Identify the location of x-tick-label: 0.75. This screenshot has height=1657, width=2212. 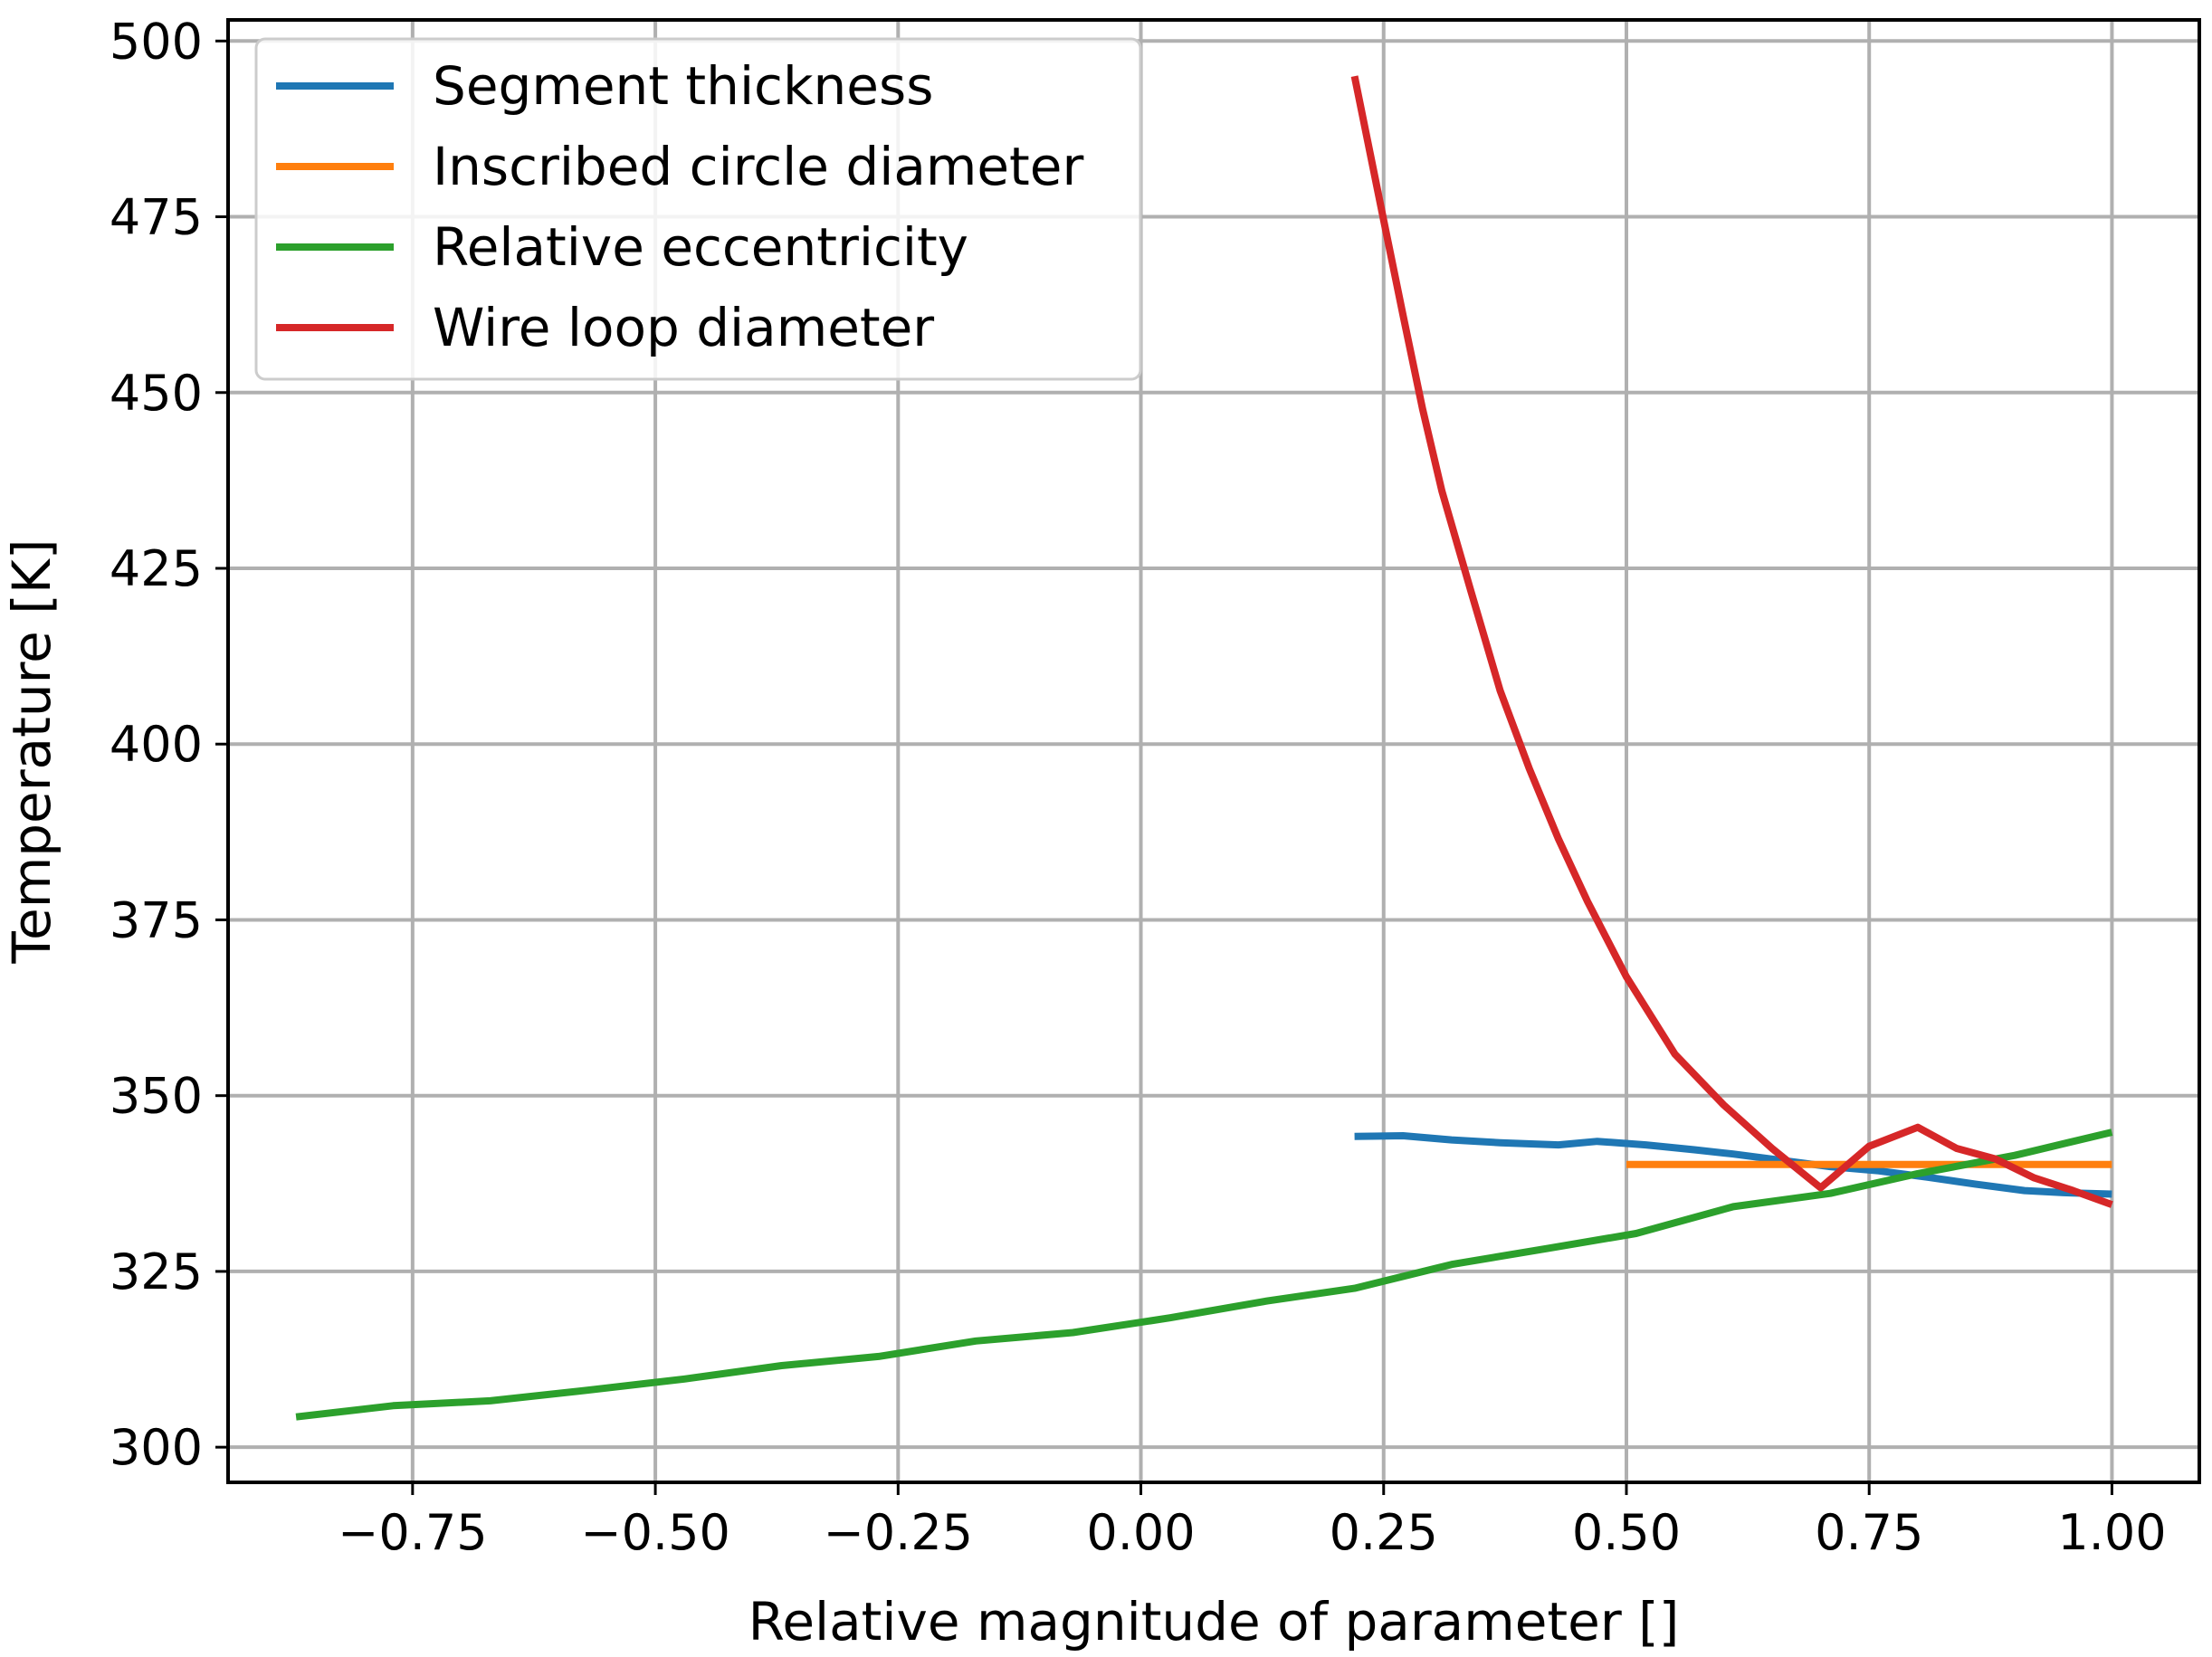
(1869, 1532).